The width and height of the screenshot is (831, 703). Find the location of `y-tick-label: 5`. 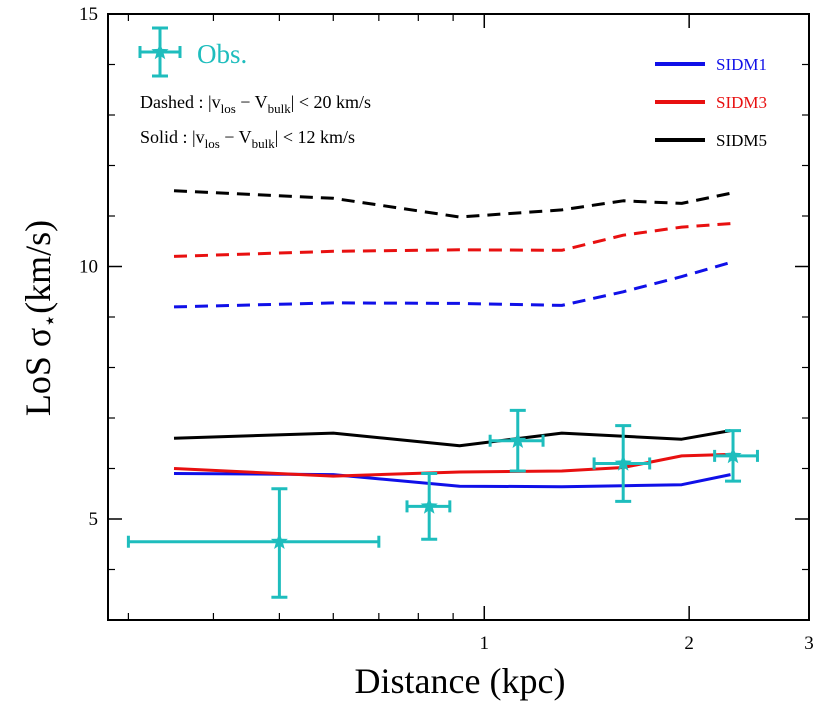

y-tick-label: 5 is located at coordinates (94, 519).